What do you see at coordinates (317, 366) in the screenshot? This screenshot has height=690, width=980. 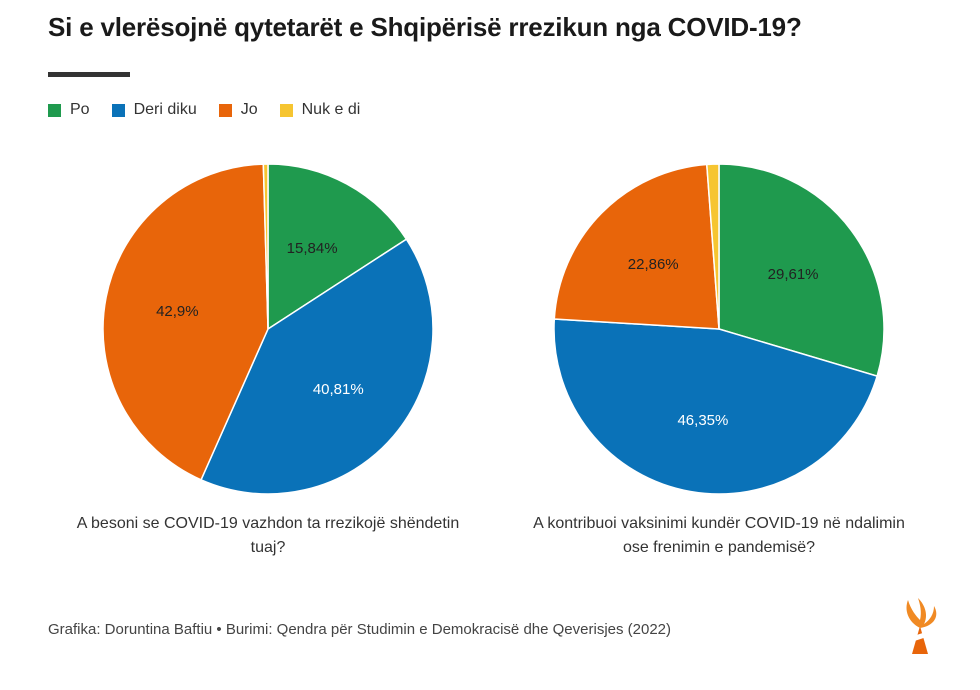 I see `pie-left-slice-deri-diku` at bounding box center [317, 366].